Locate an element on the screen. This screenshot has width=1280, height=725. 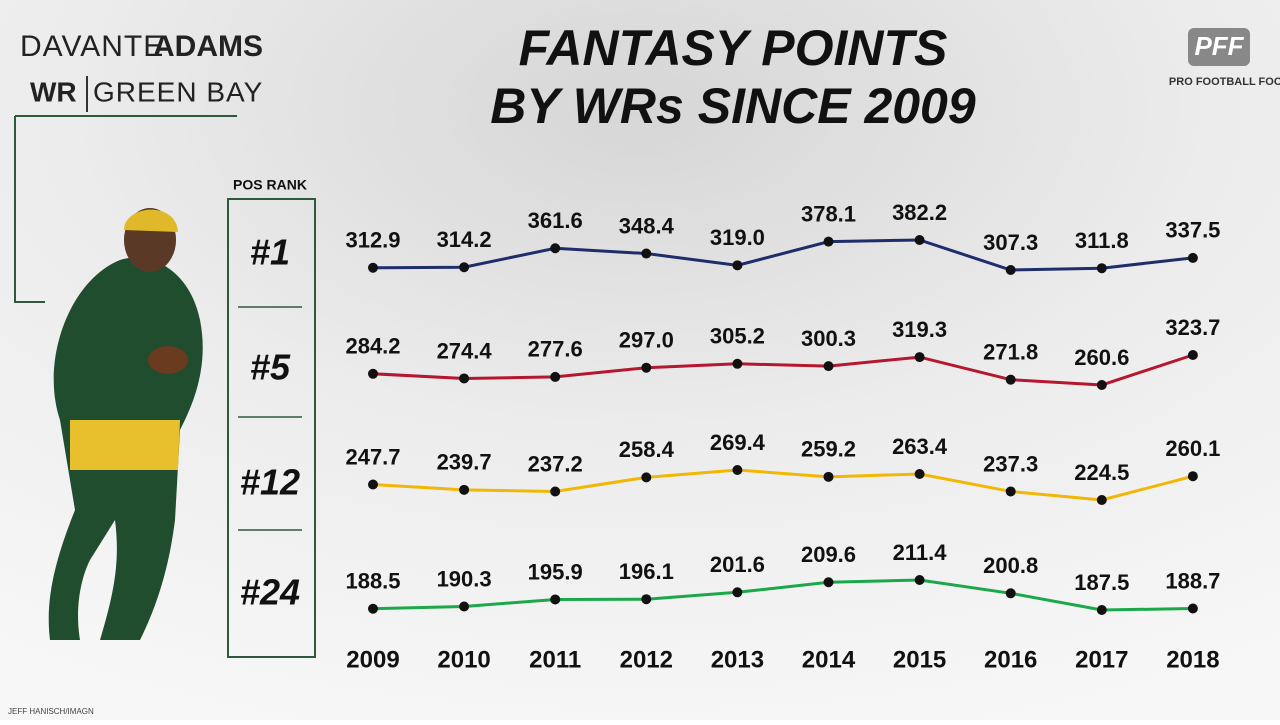
brand: PRO FOOTBALL FOCUS is located at coordinates (1224, 82).